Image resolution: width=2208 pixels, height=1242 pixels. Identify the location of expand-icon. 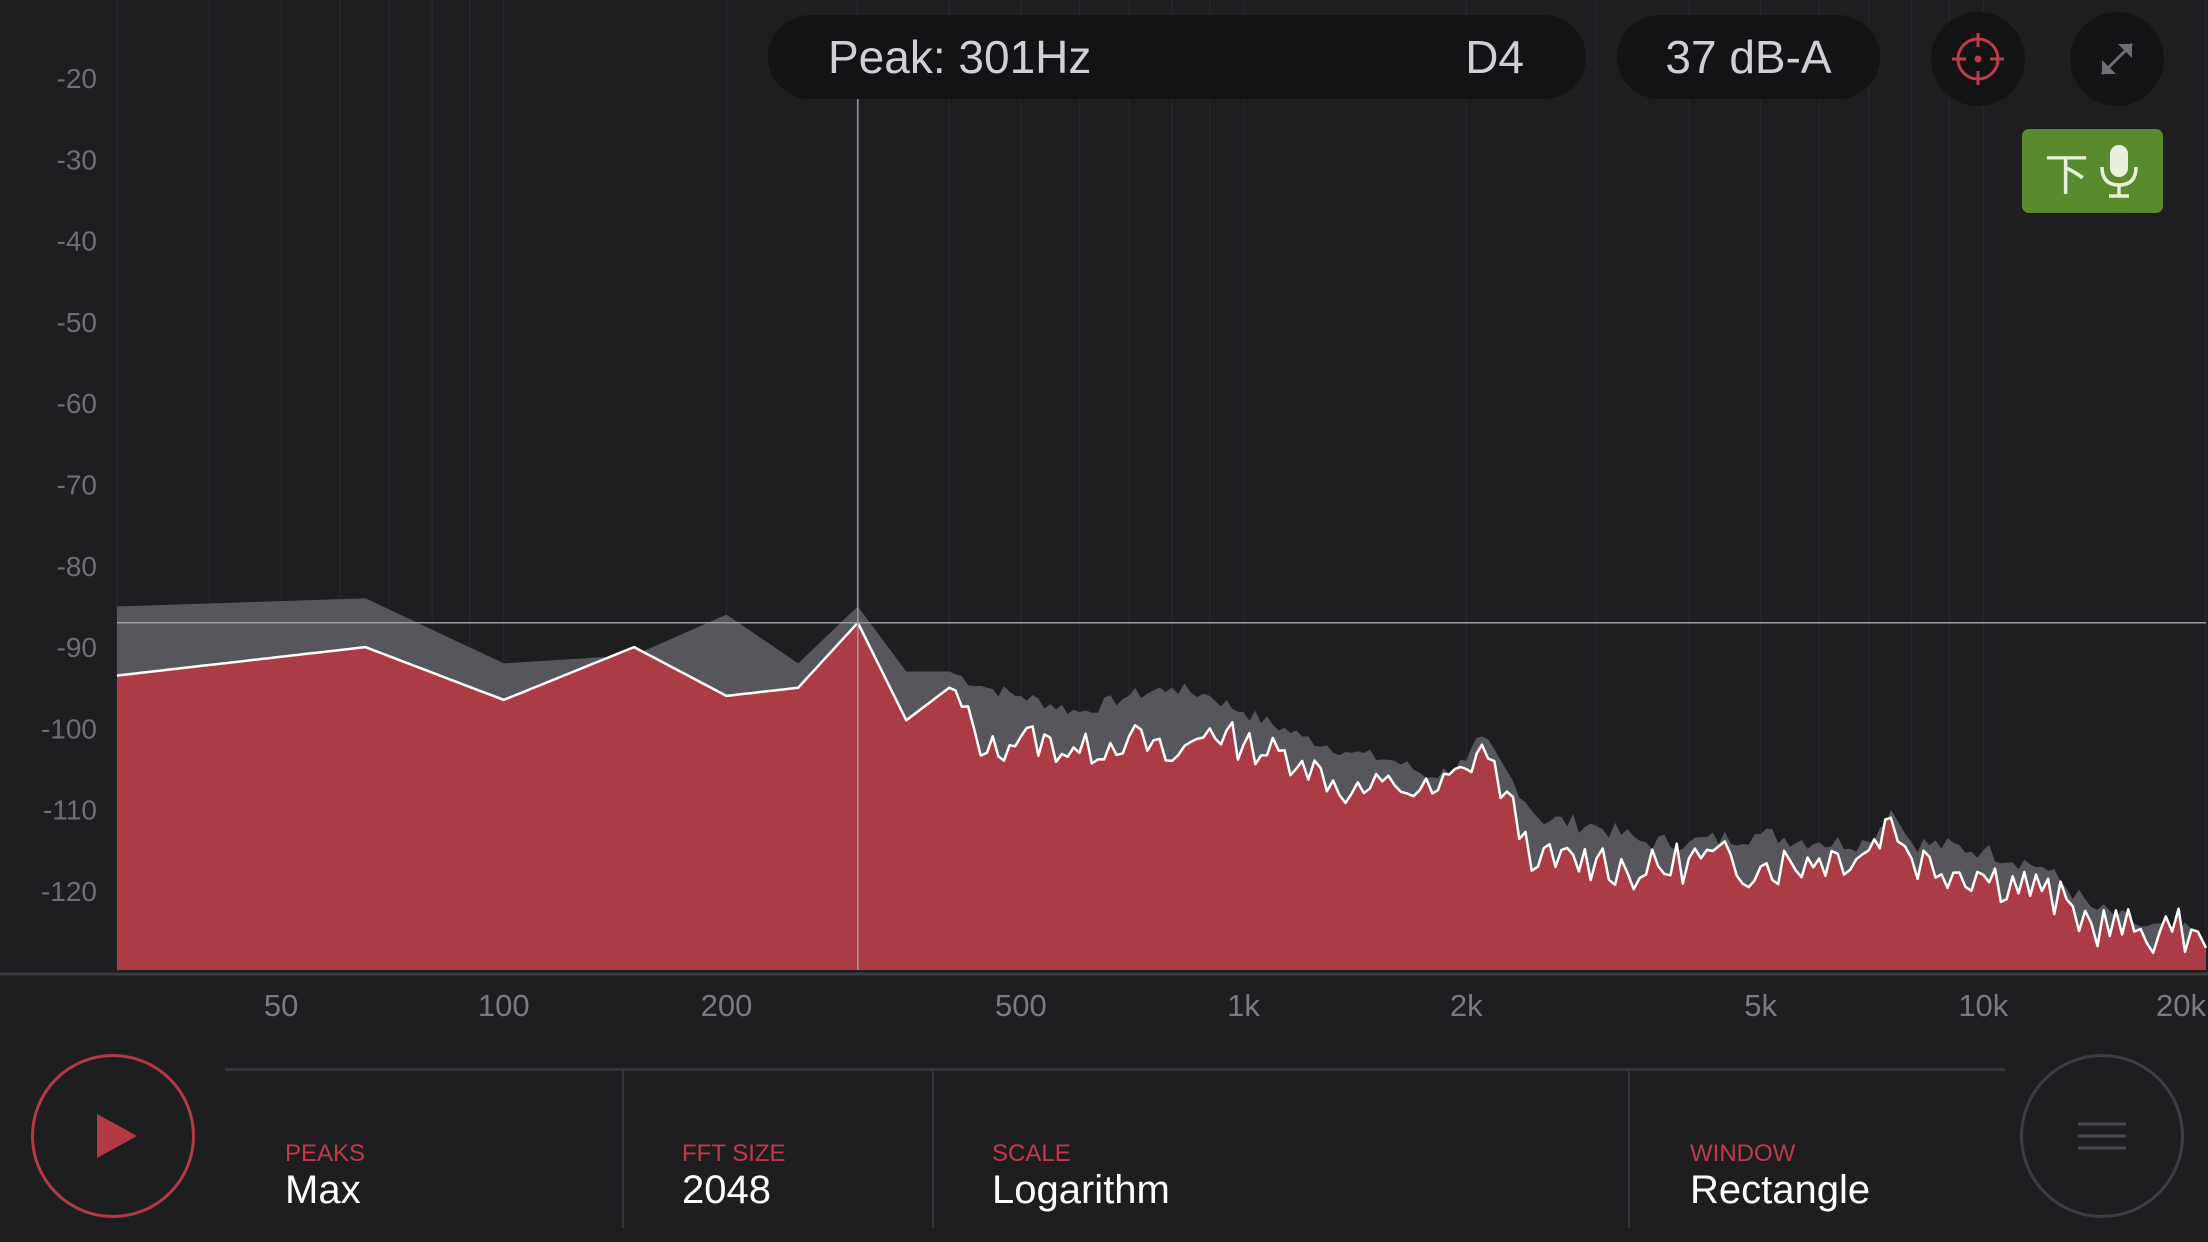
(2117, 59).